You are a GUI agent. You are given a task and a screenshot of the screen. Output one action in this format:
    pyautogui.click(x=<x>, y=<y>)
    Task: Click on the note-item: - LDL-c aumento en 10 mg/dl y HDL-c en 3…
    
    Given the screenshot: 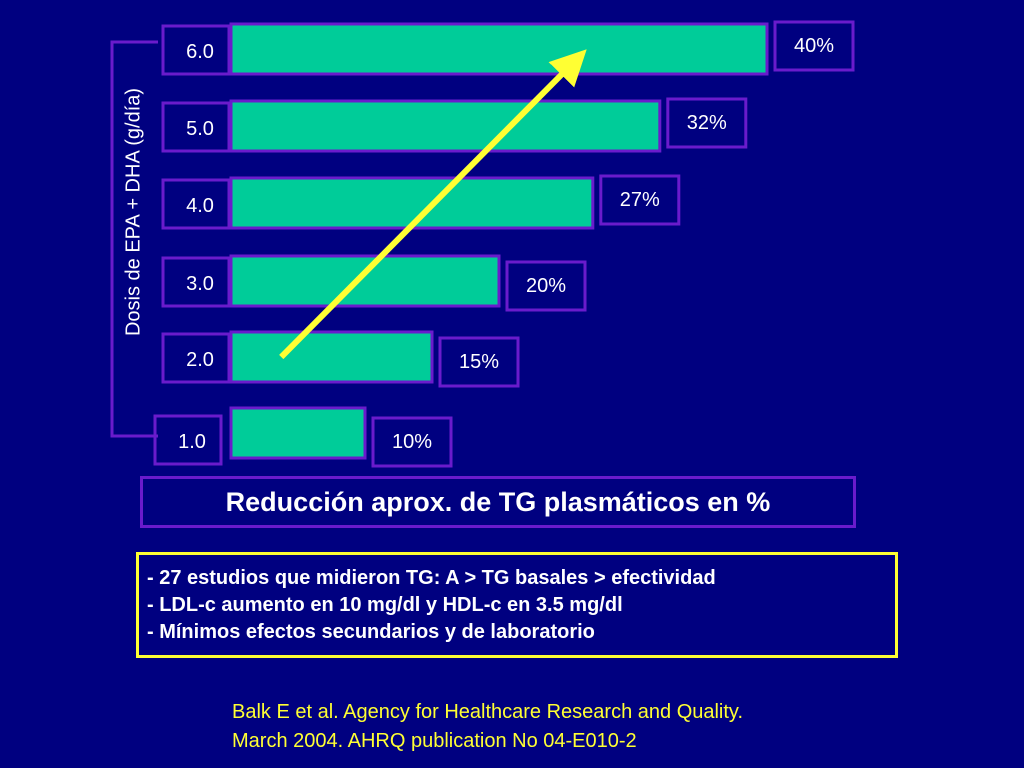 What is the action you would take?
    pyautogui.click(x=385, y=605)
    